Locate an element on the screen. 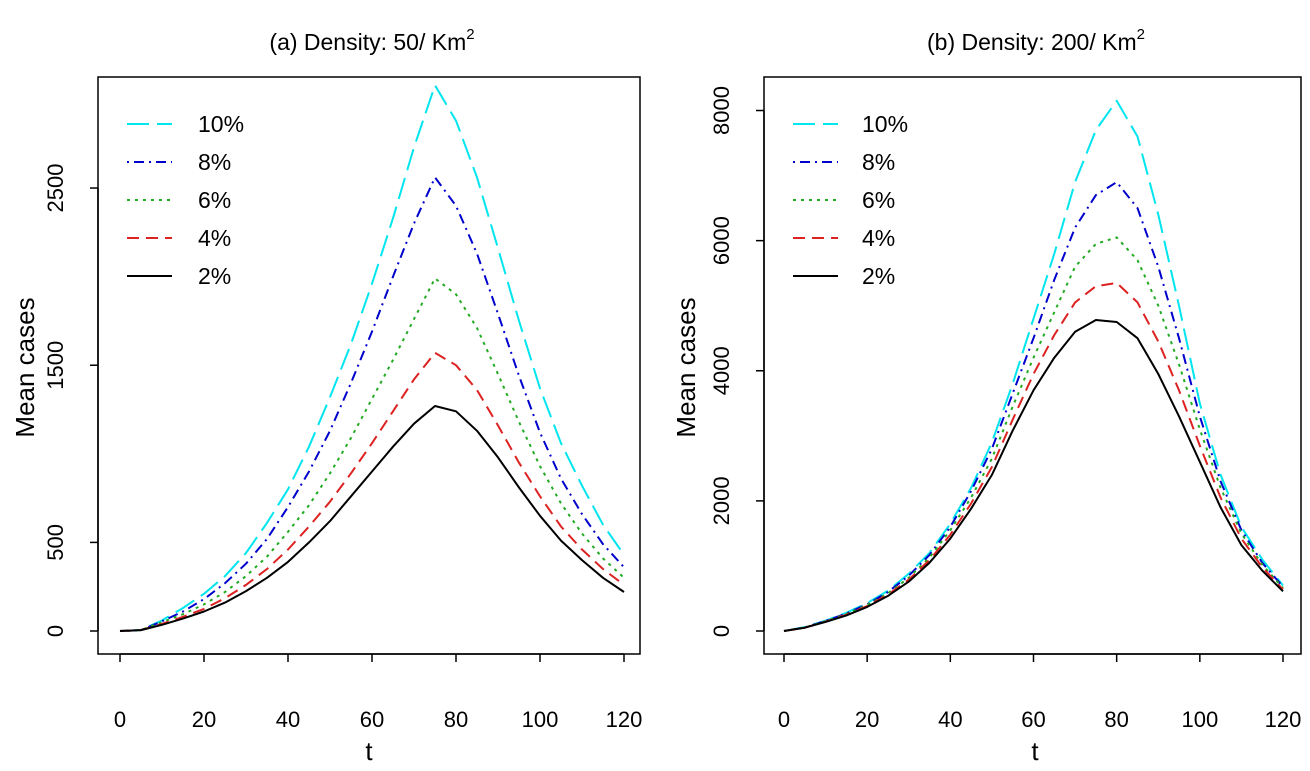 This screenshot has height=771, width=1310. y-tick-label: 2500 is located at coordinates (55, 188).